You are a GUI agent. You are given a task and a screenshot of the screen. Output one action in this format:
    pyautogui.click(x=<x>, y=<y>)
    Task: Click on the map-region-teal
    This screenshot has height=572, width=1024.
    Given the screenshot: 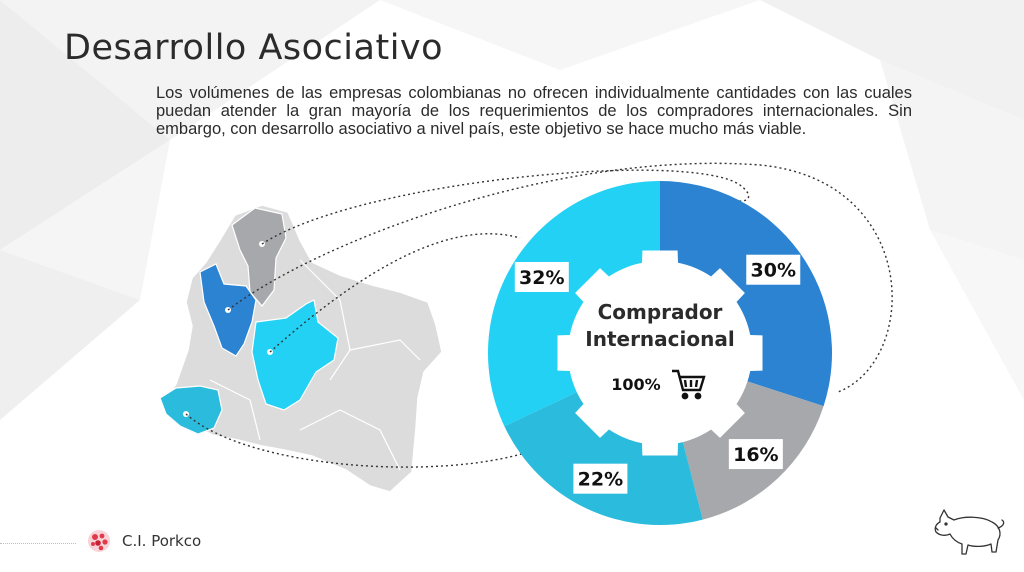 What is the action you would take?
    pyautogui.click(x=191, y=410)
    